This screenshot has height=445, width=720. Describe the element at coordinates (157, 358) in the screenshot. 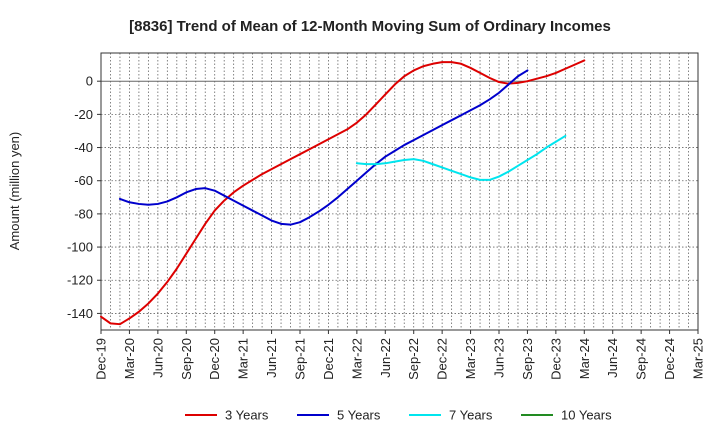

I see `x-tick-label: Jun-20` at that location.